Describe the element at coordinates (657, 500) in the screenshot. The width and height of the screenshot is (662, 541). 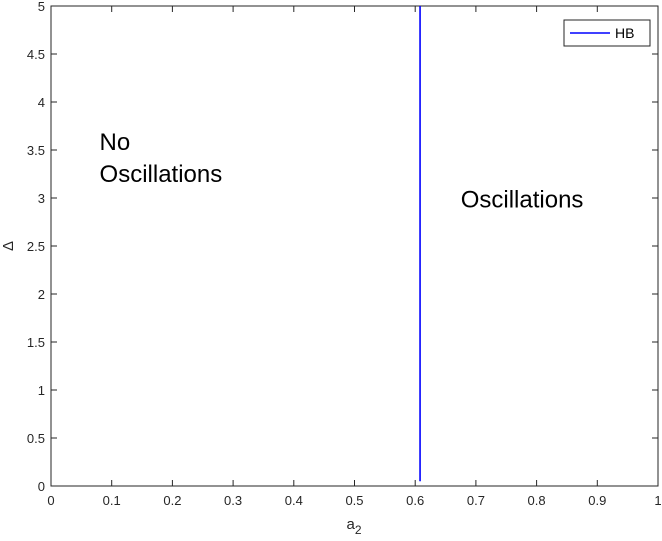
I see `x-tick-label: 1` at that location.